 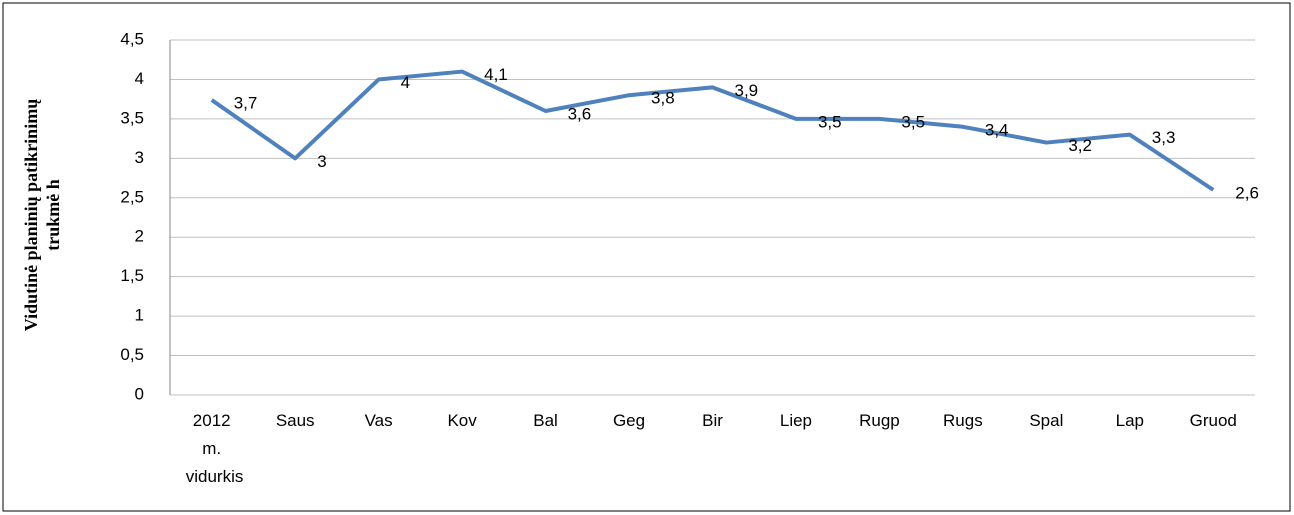 What do you see at coordinates (132, 275) in the screenshot?
I see `y-tick-label: 1,5` at bounding box center [132, 275].